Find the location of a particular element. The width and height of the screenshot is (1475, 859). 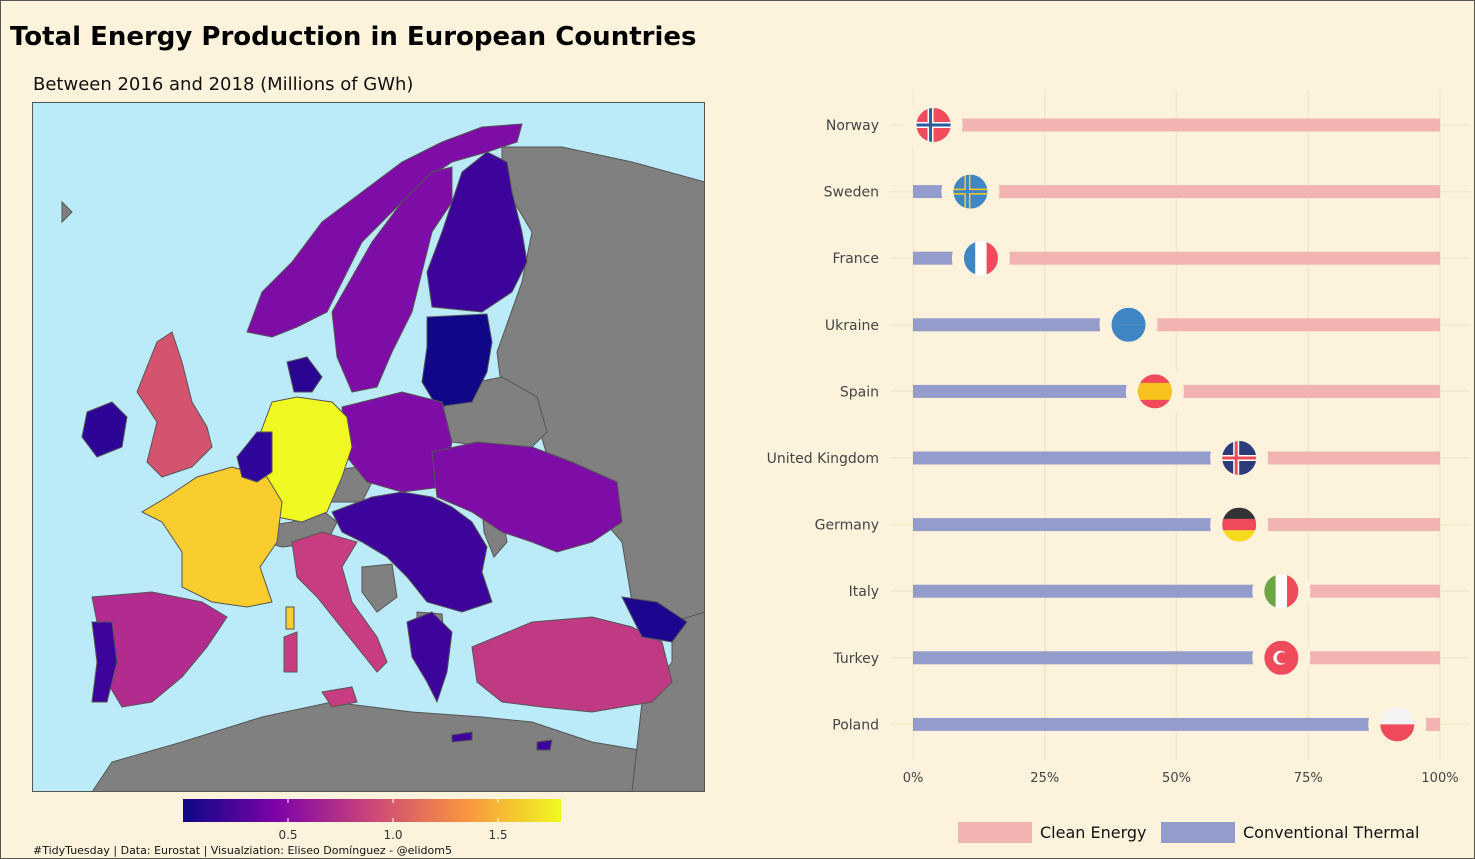

legend-swatch-conventional-thermal is located at coordinates (1198, 832).